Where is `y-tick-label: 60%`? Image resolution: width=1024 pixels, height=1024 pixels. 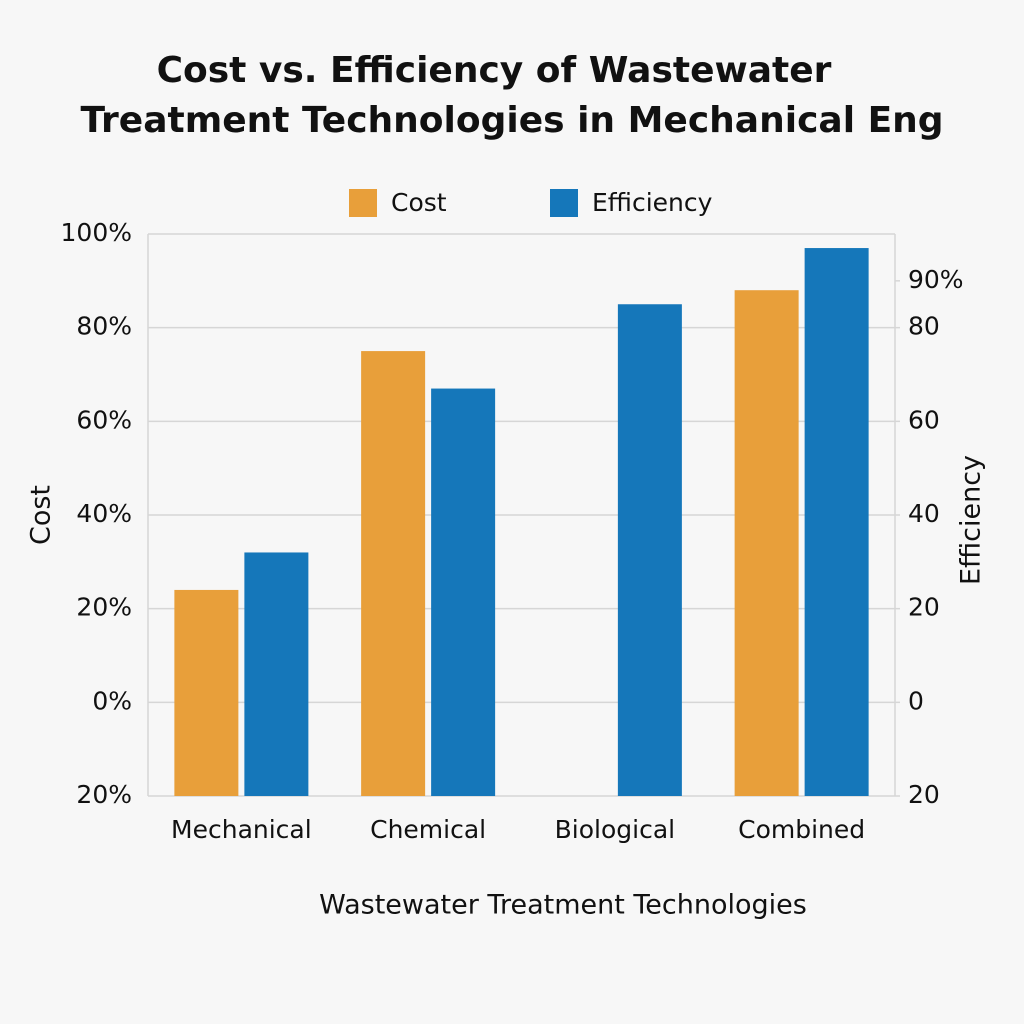 y-tick-label: 60% is located at coordinates (104, 419).